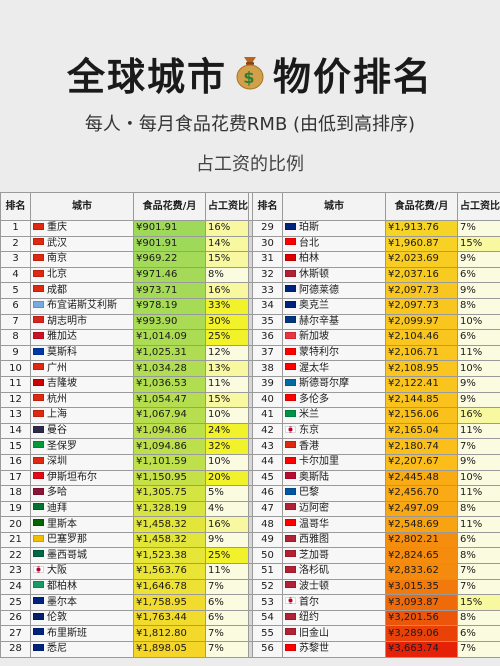  What do you see at coordinates (478, 353) in the screenshot?
I see `wage-ratio-cell: 11%` at bounding box center [478, 353].